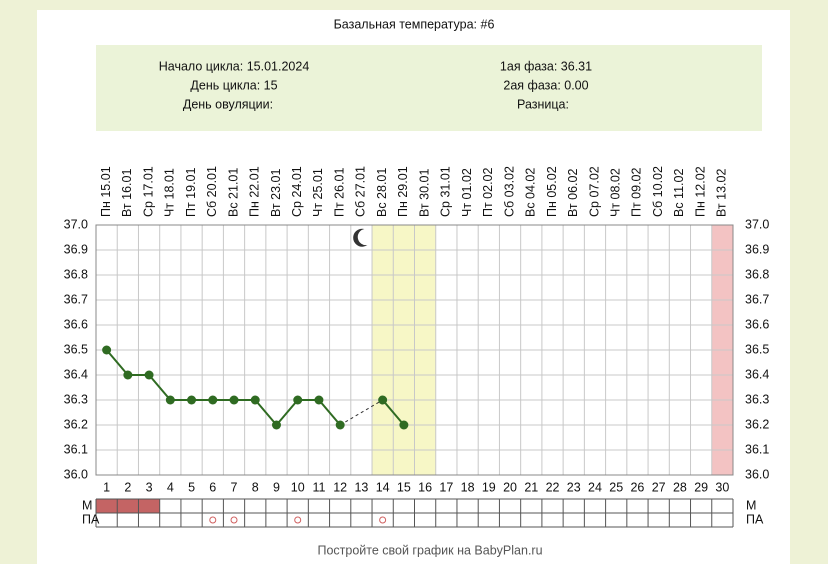  Describe the element at coordinates (757, 224) in the screenshot. I see `y-tick-label-right: 37.0` at that location.